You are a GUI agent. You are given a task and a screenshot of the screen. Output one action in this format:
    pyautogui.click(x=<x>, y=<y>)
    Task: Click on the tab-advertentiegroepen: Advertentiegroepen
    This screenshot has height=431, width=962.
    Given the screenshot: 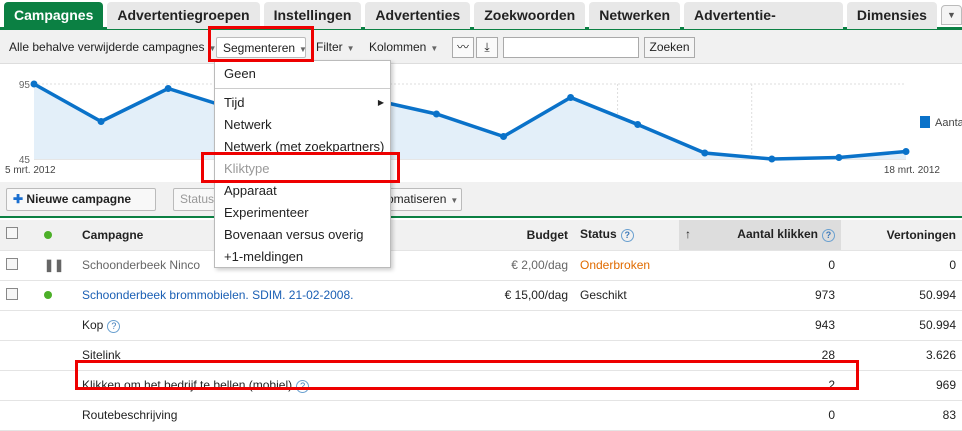 What is the action you would take?
    pyautogui.click(x=183, y=15)
    